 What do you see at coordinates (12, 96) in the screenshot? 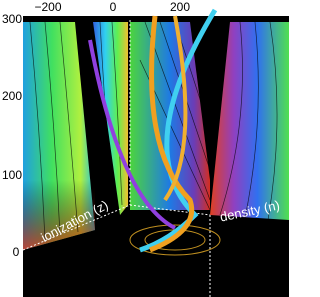
I see `left-tick: 200` at bounding box center [12, 96].